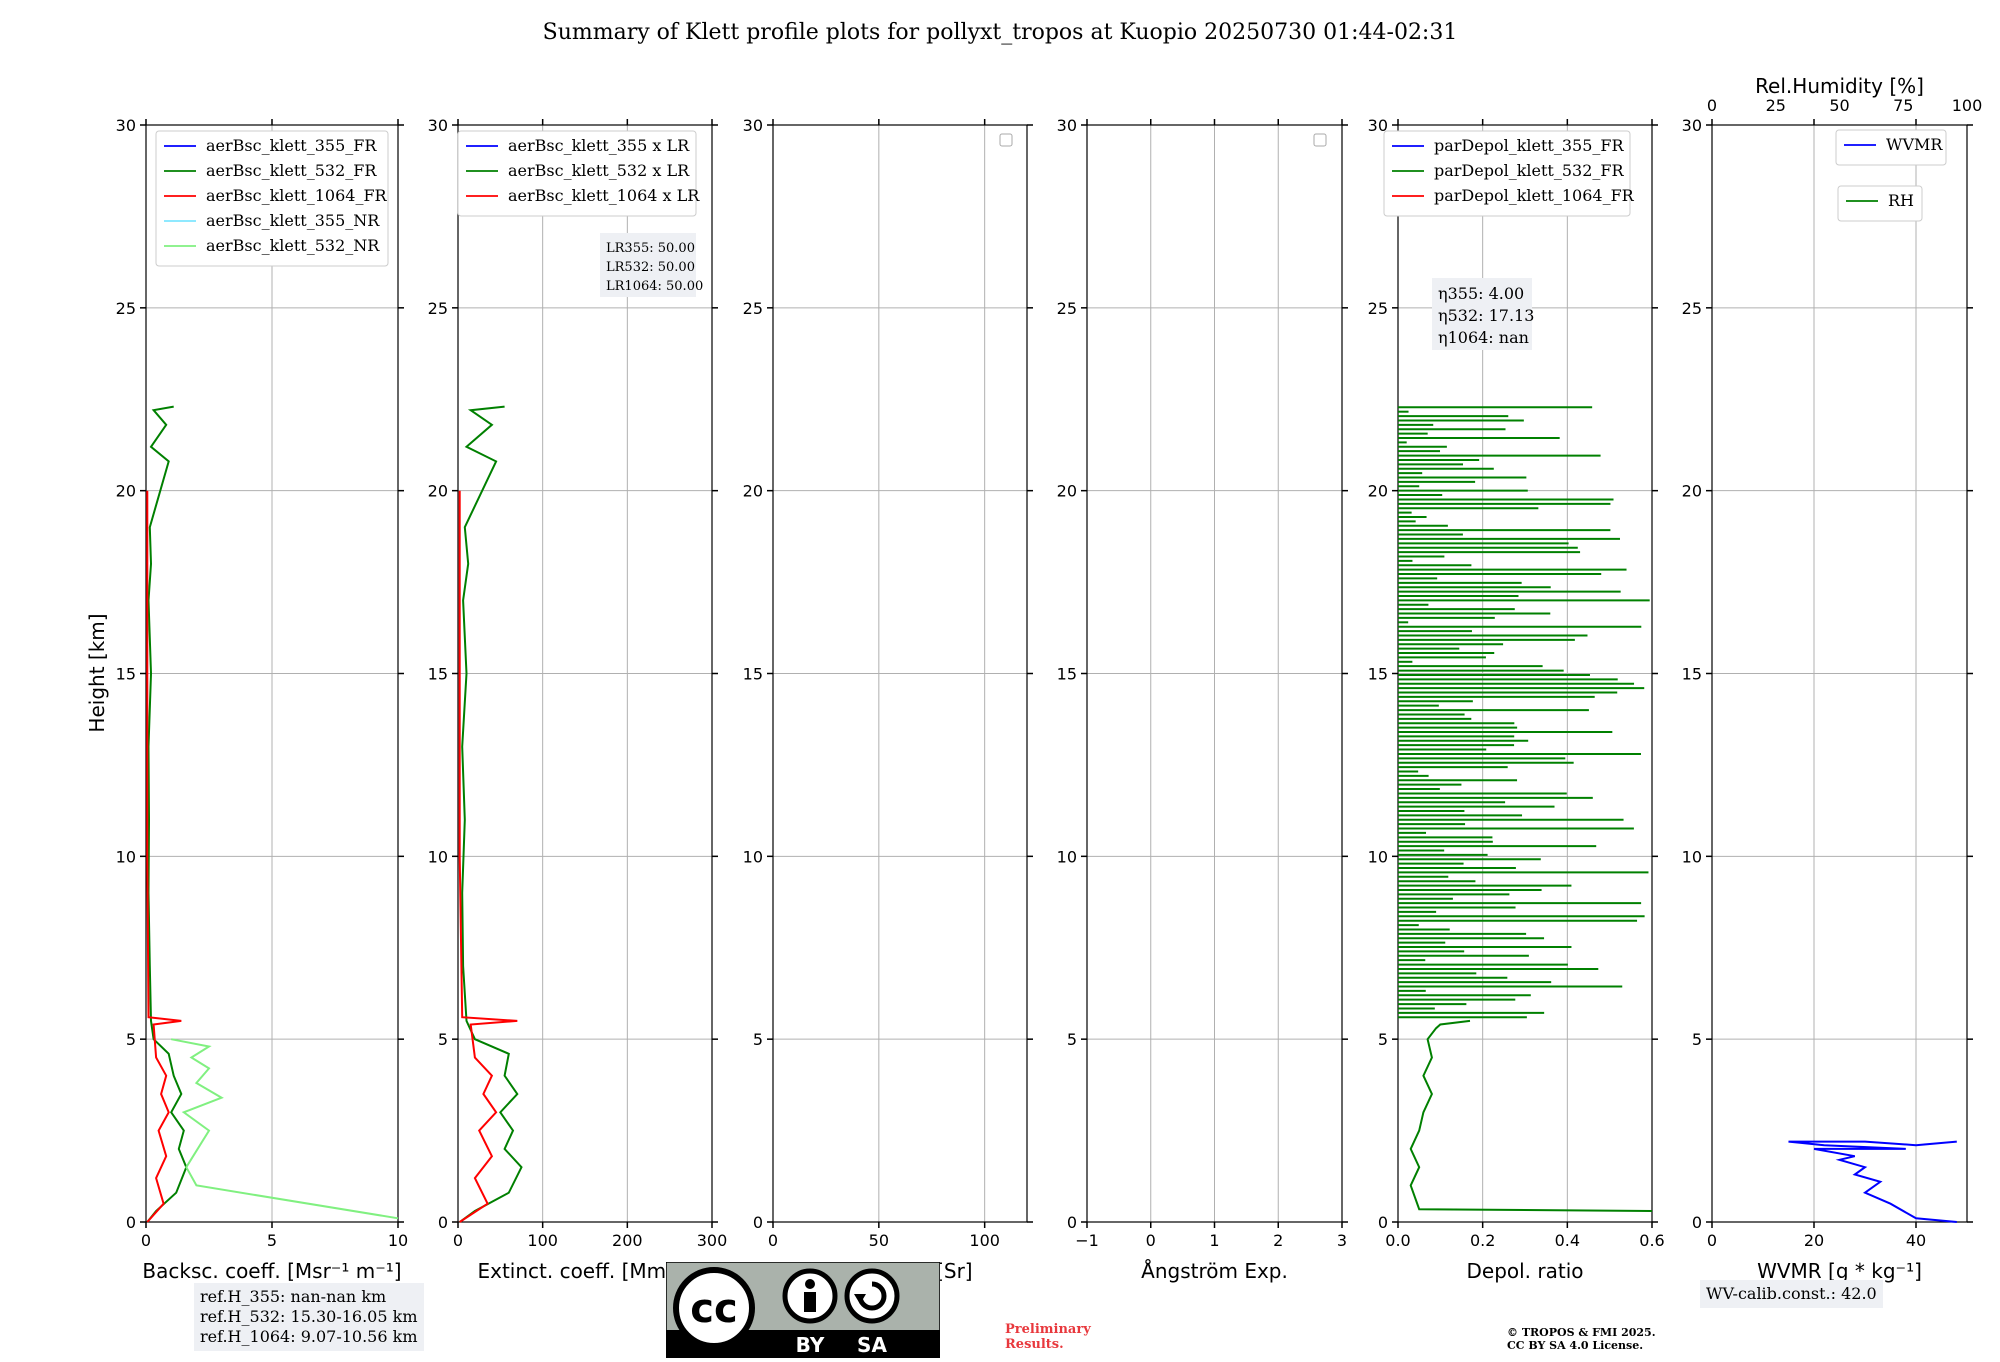 The height and width of the screenshot is (1362, 2000). What do you see at coordinates (1481, 293) in the screenshot?
I see `eta-annotation: η355: 4.00` at bounding box center [1481, 293].